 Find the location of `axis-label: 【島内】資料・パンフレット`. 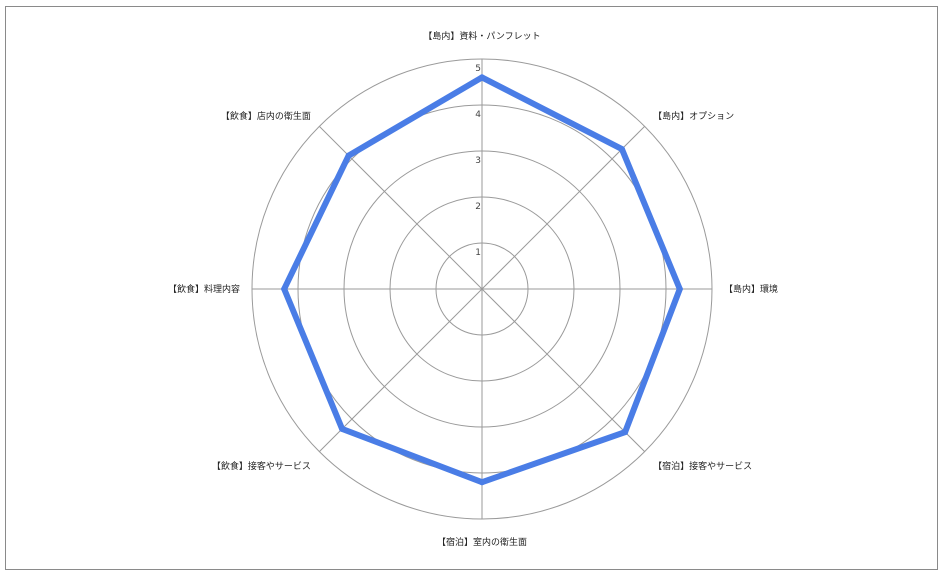

axis-label: 【島内】資料・パンフレット is located at coordinates (481, 36).